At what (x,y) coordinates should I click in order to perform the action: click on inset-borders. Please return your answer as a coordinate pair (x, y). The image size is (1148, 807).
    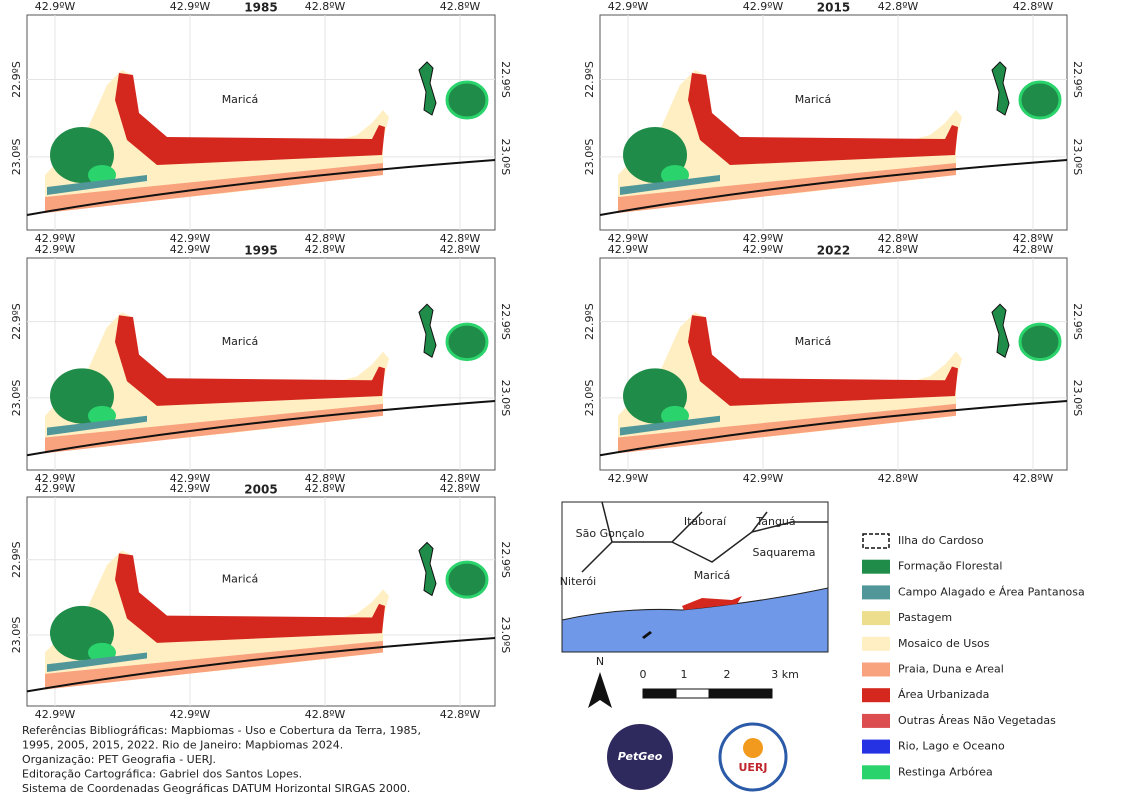
    Looking at the image, I should click on (704, 537).